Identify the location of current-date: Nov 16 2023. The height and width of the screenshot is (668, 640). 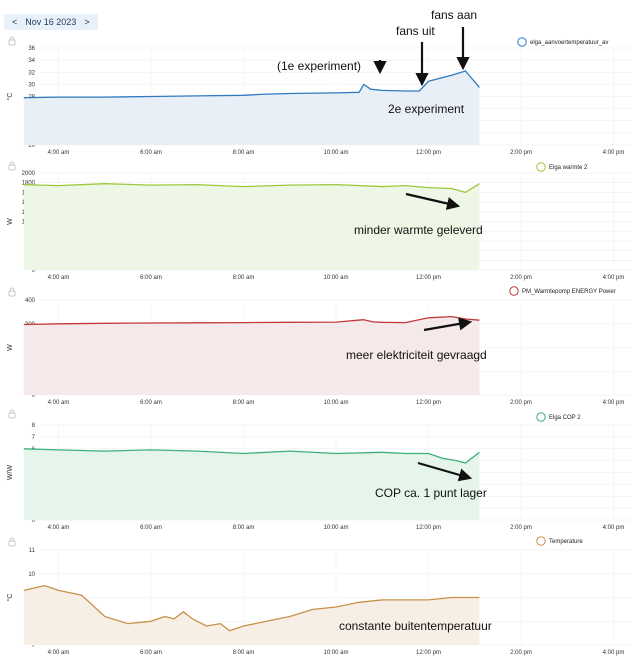
(51, 22).